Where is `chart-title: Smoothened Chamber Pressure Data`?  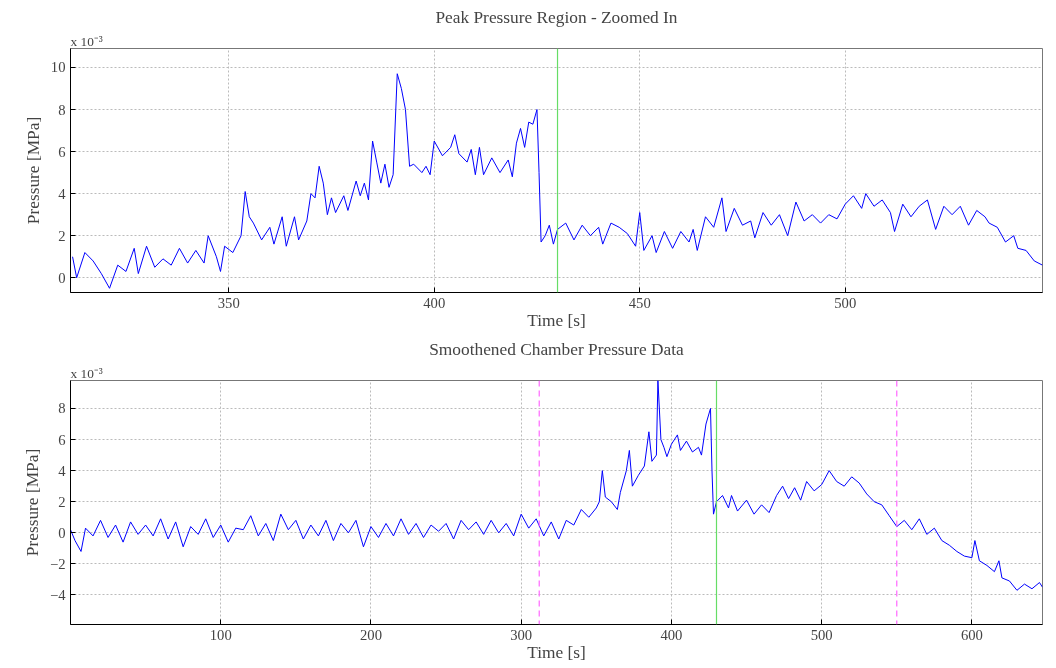 chart-title: Smoothened Chamber Pressure Data is located at coordinates (557, 349).